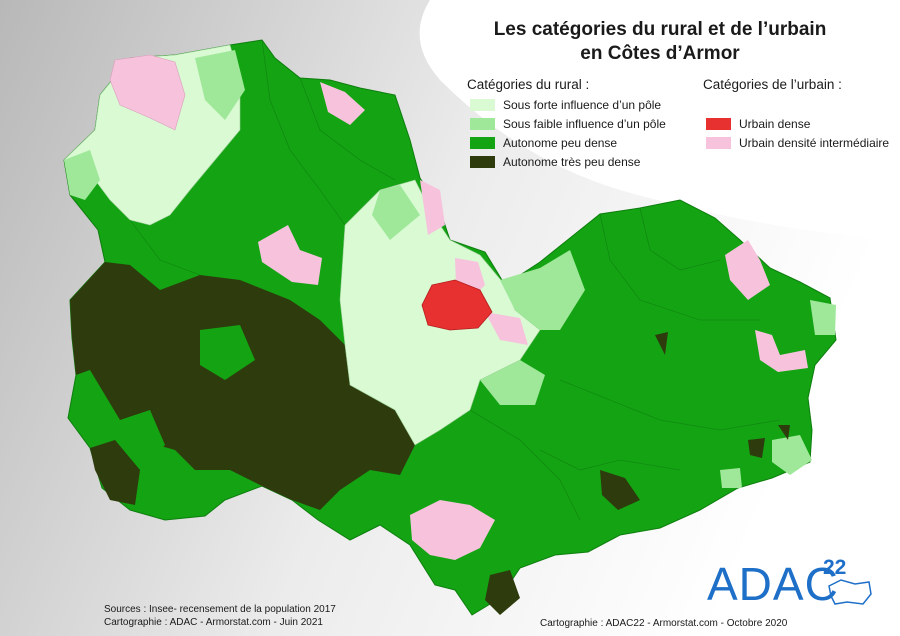  What do you see at coordinates (775, 124) in the screenshot?
I see `legend-label: Urbain dense` at bounding box center [775, 124].